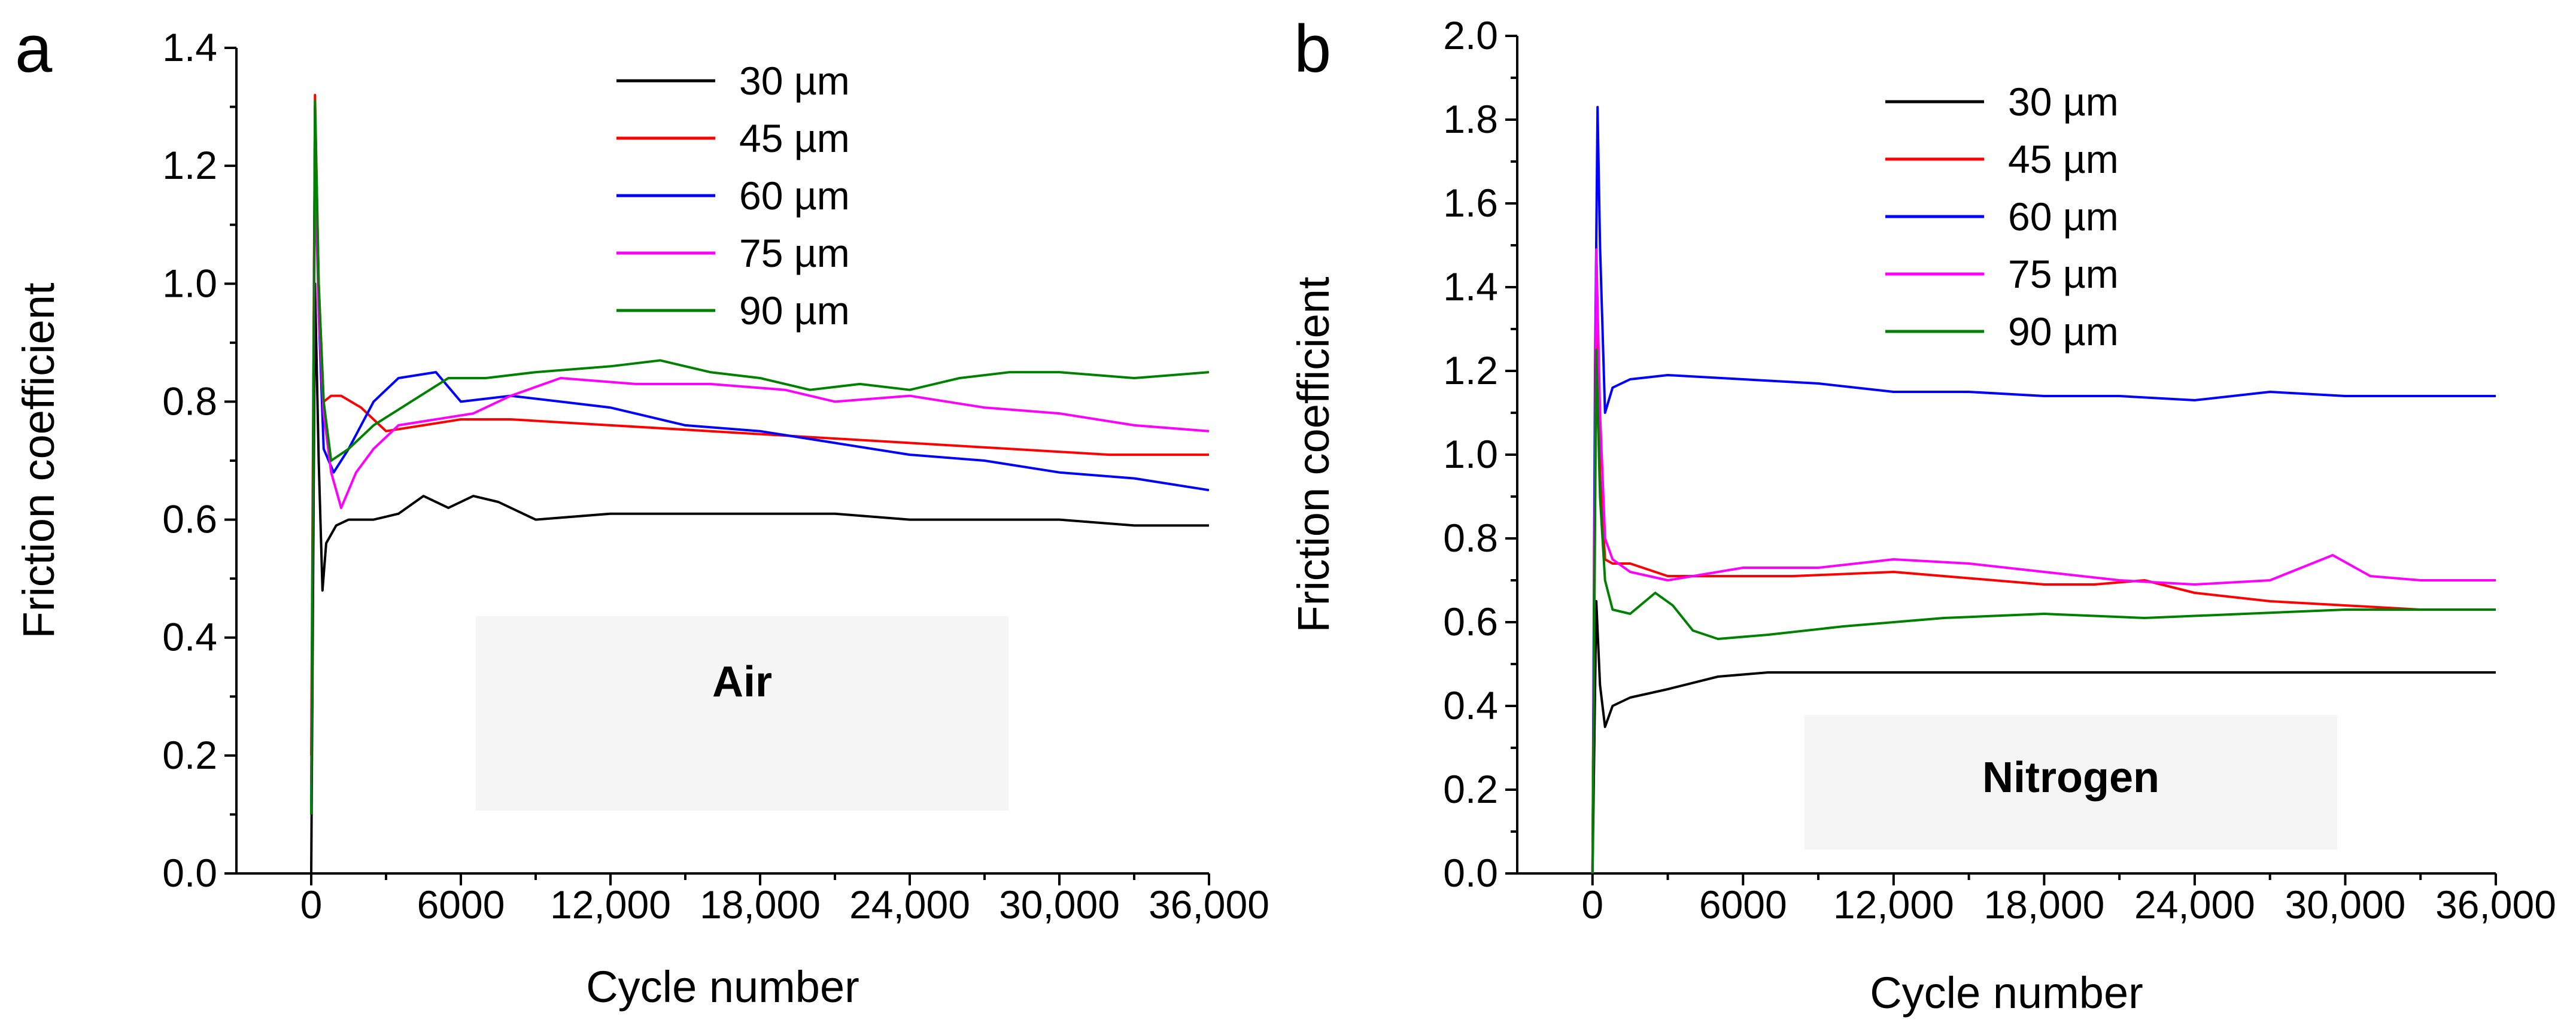 The width and height of the screenshot is (2576, 1023). I want to click on annotation-label: Air, so click(742, 682).